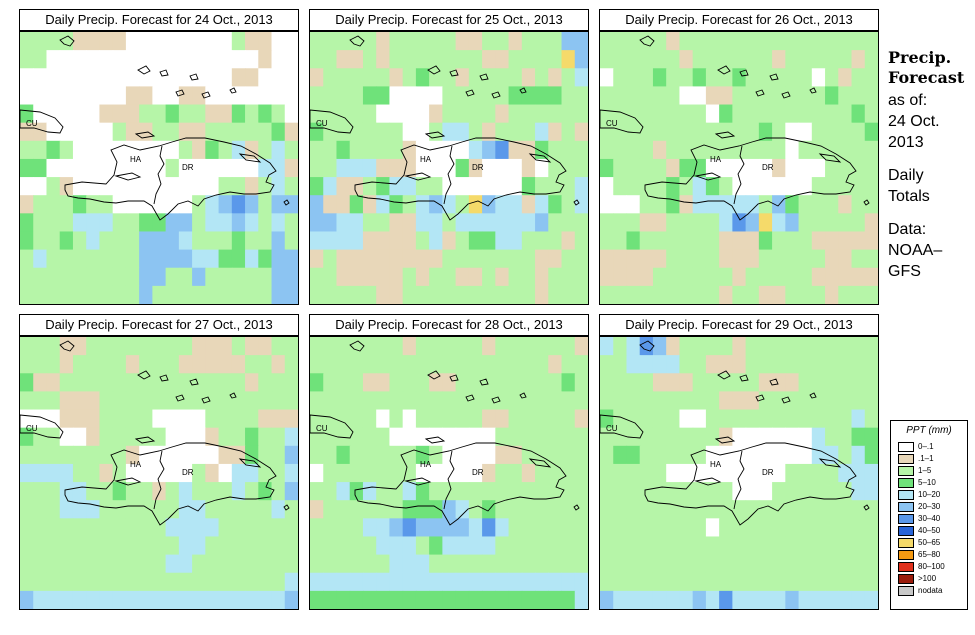 This screenshot has width=975, height=635. I want to click on legend-item: 65–80, so click(929, 555).